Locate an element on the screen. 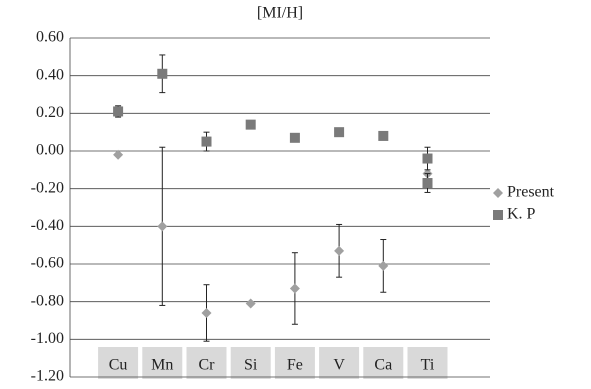 The image size is (591, 389). y-tick-label: -0.60 is located at coordinates (47, 263).